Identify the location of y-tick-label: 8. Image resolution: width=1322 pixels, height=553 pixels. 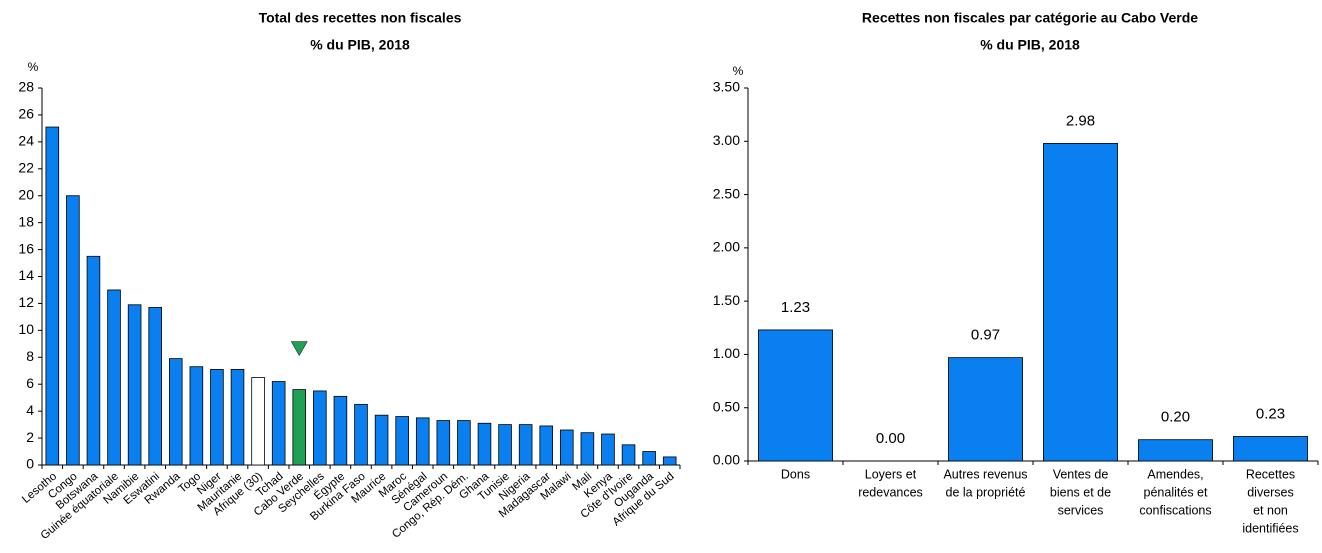
(30, 356).